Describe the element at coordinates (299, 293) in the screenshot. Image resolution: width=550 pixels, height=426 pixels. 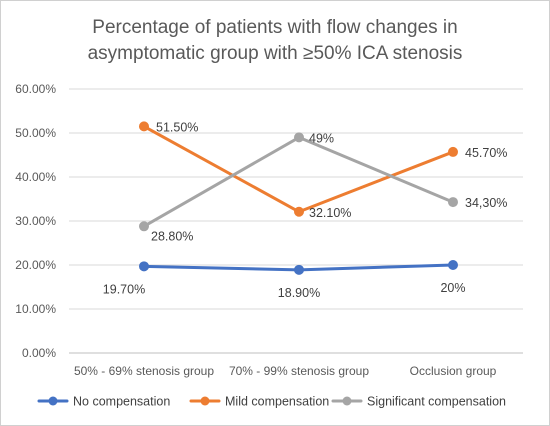
I see `data-label: 18.90%` at that location.